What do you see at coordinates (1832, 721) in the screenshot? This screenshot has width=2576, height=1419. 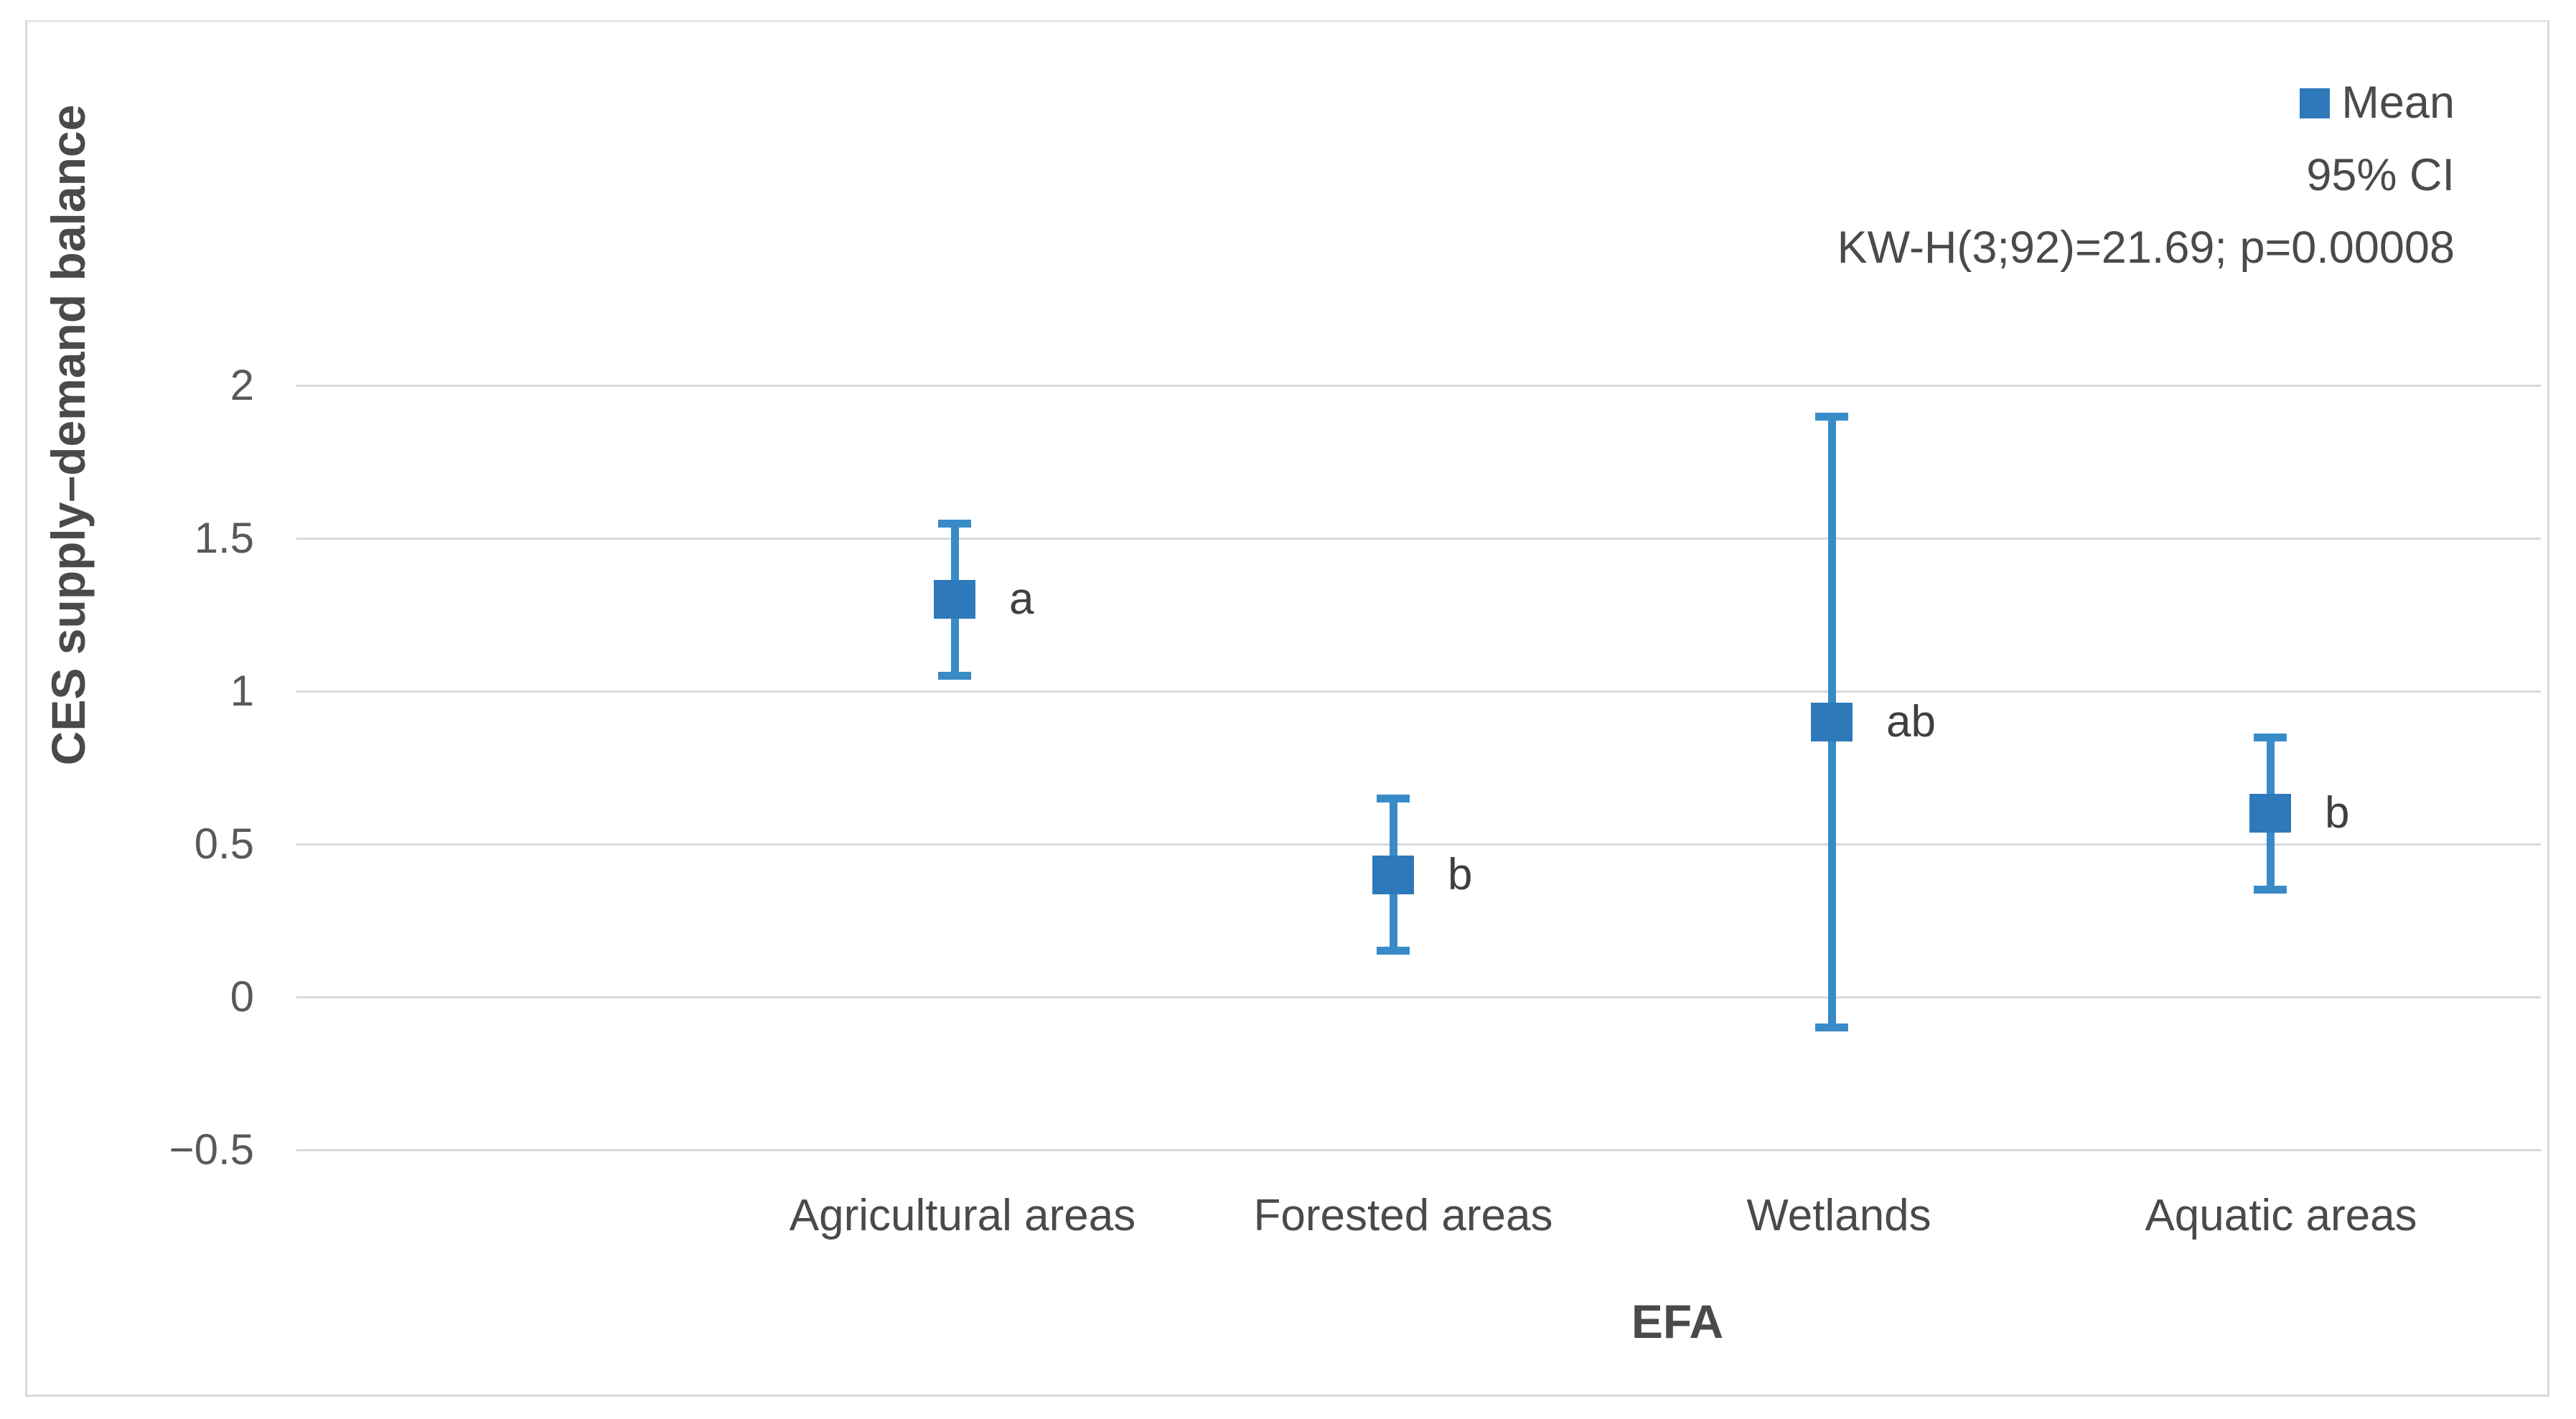 I see `mean-marker-wetlands` at bounding box center [1832, 721].